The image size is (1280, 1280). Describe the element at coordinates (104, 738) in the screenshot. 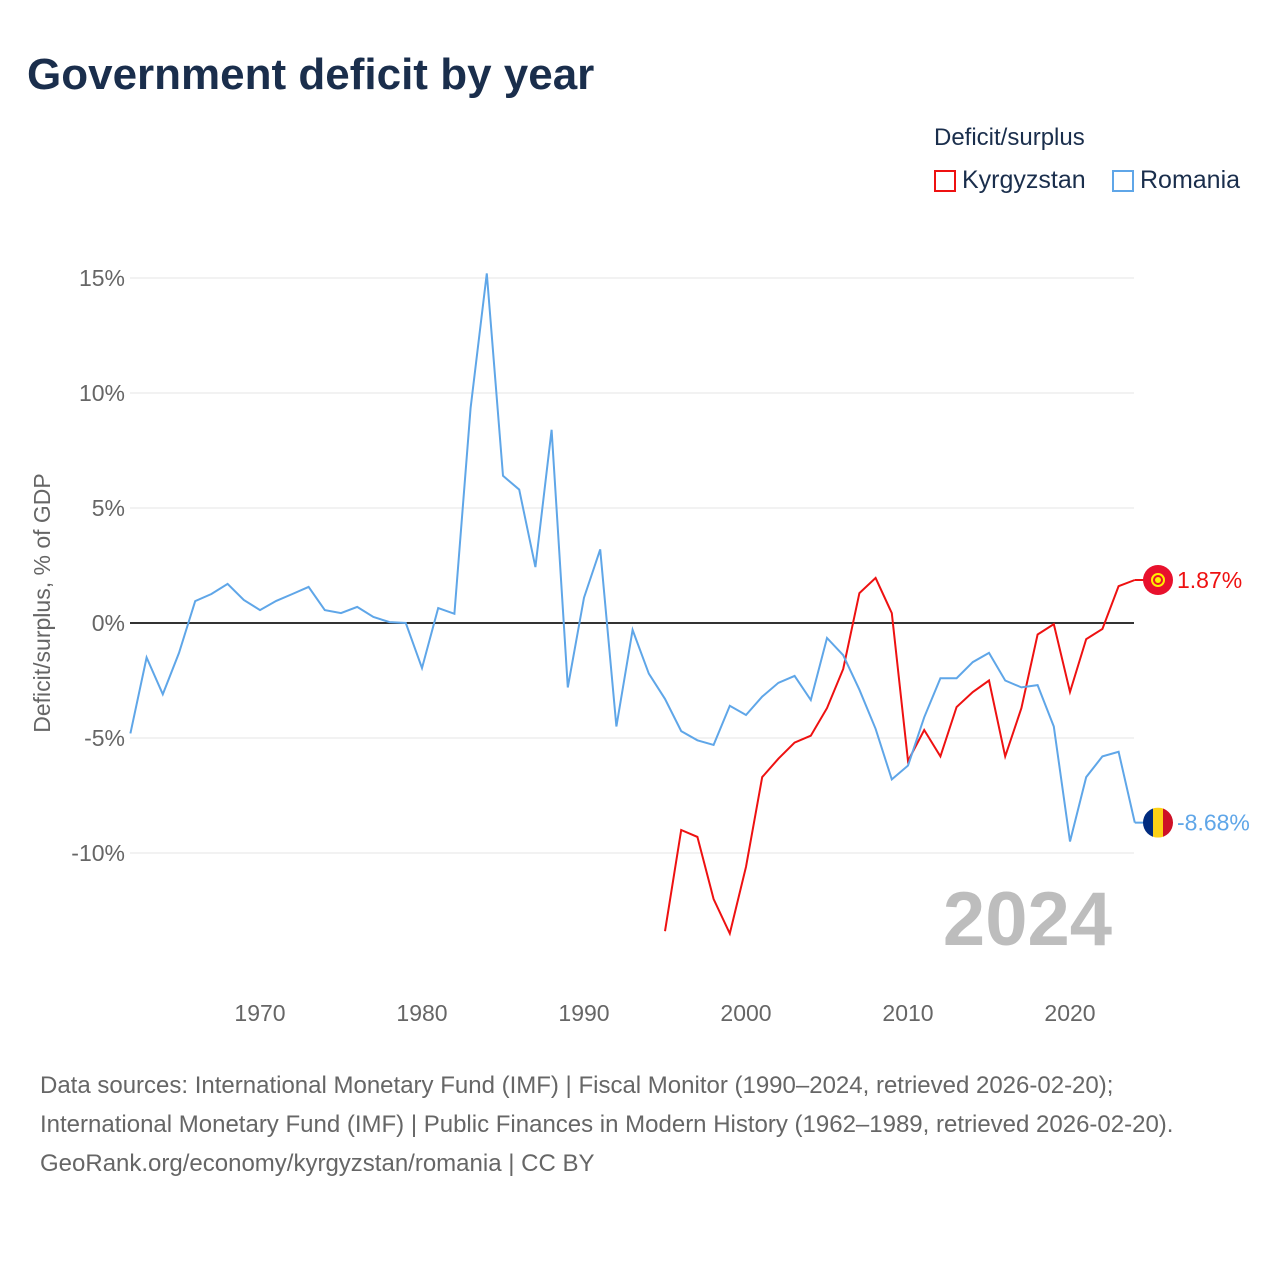

I see `y-tick-label: -5%` at that location.